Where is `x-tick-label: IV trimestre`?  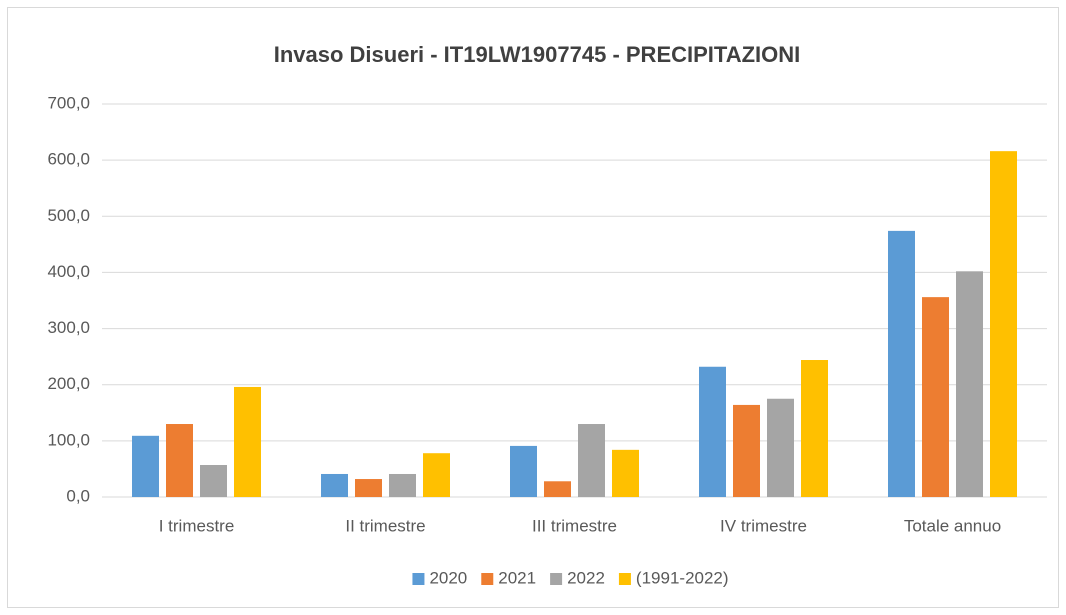 x-tick-label: IV trimestre is located at coordinates (763, 525).